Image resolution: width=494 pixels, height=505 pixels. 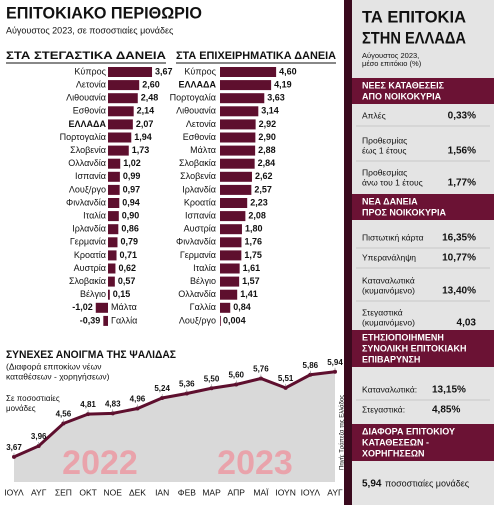 What do you see at coordinates (129, 255) in the screenshot?
I see `value-label: 0,71` at bounding box center [129, 255].